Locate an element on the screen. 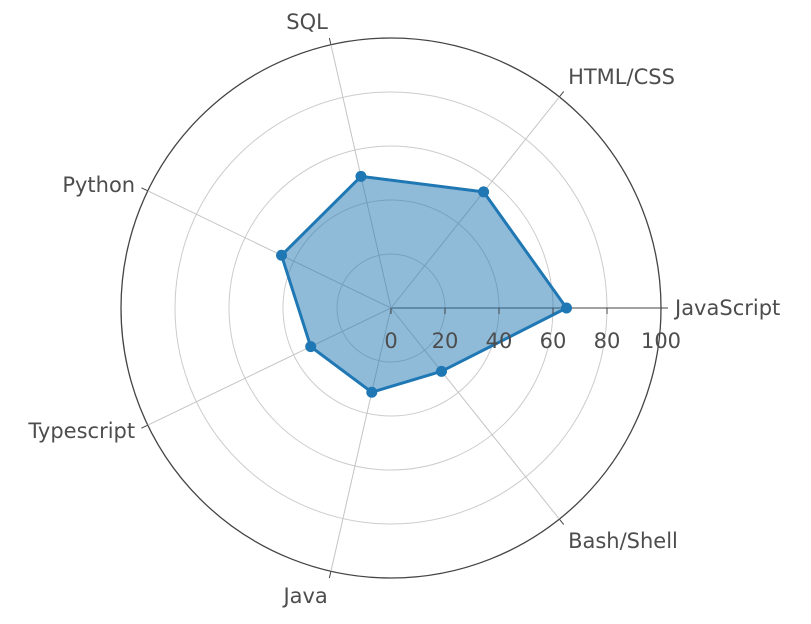 This screenshot has height=624, width=811. radial-tick-label: 60 is located at coordinates (553, 341).